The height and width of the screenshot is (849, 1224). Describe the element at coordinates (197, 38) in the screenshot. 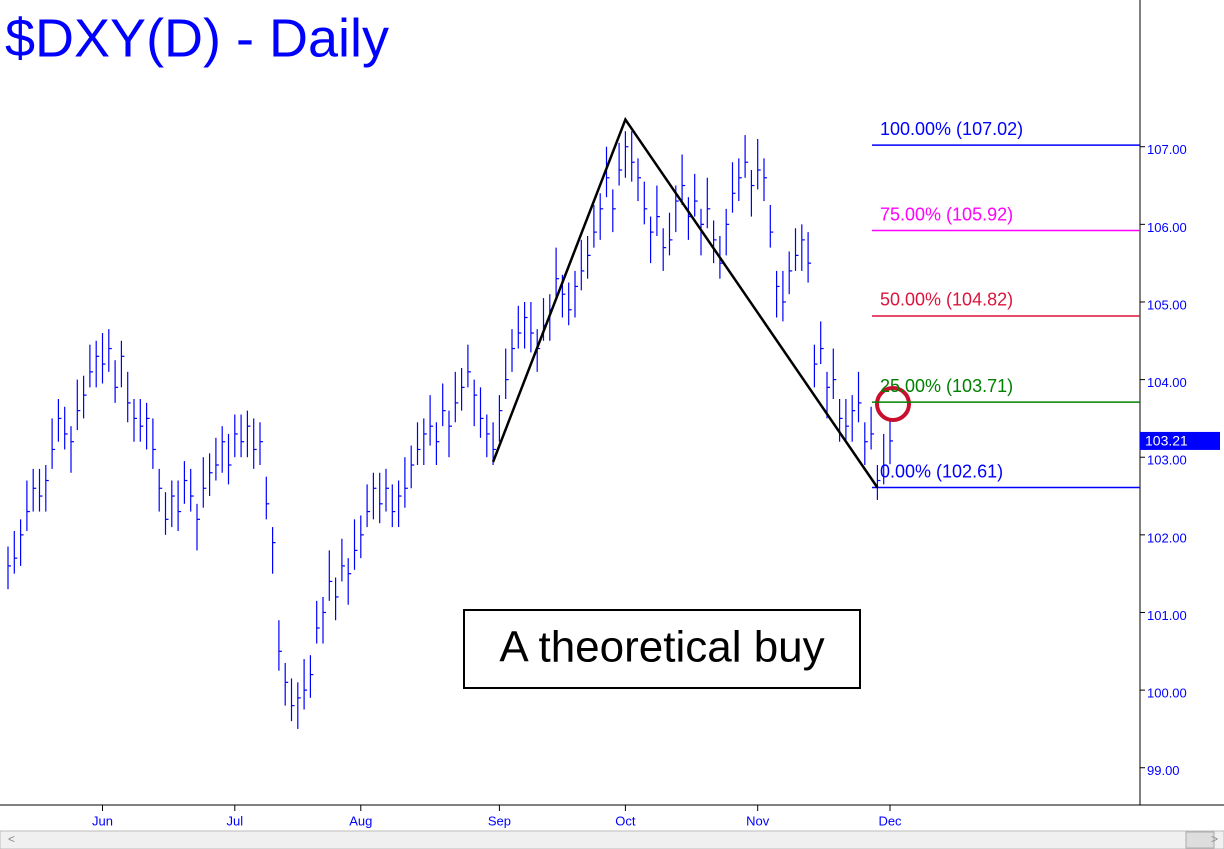

I see `chart-title: $DXY(D) - Daily` at that location.